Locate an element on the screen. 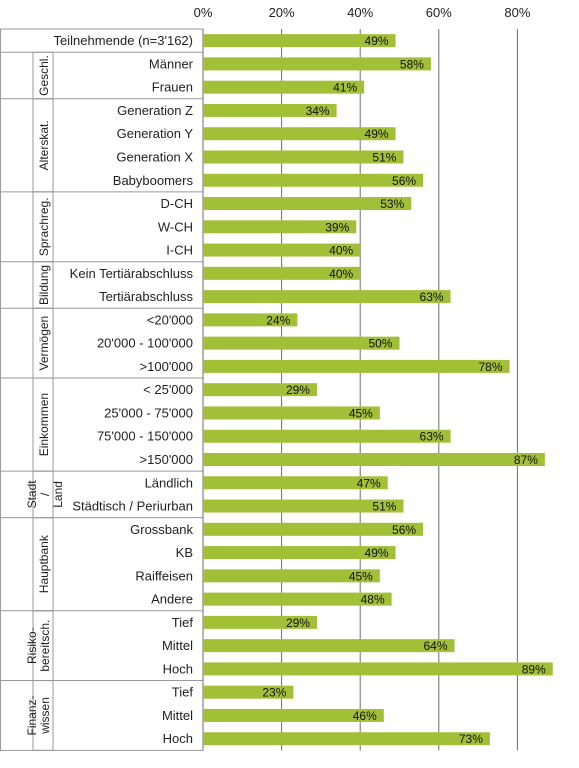 The width and height of the screenshot is (579, 768). group-label-line: Sprachreg. is located at coordinates (44, 226).